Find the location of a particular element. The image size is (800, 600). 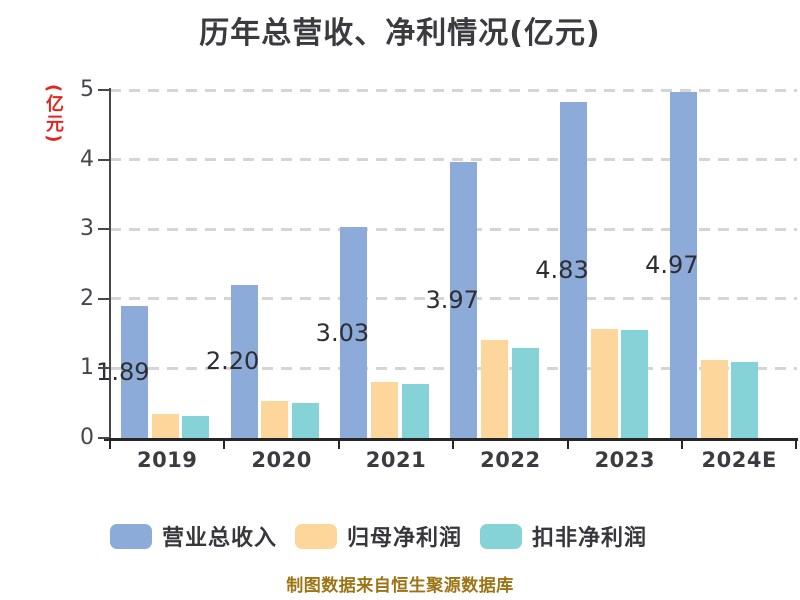

bar-net-profit-2023 is located at coordinates (604, 383).